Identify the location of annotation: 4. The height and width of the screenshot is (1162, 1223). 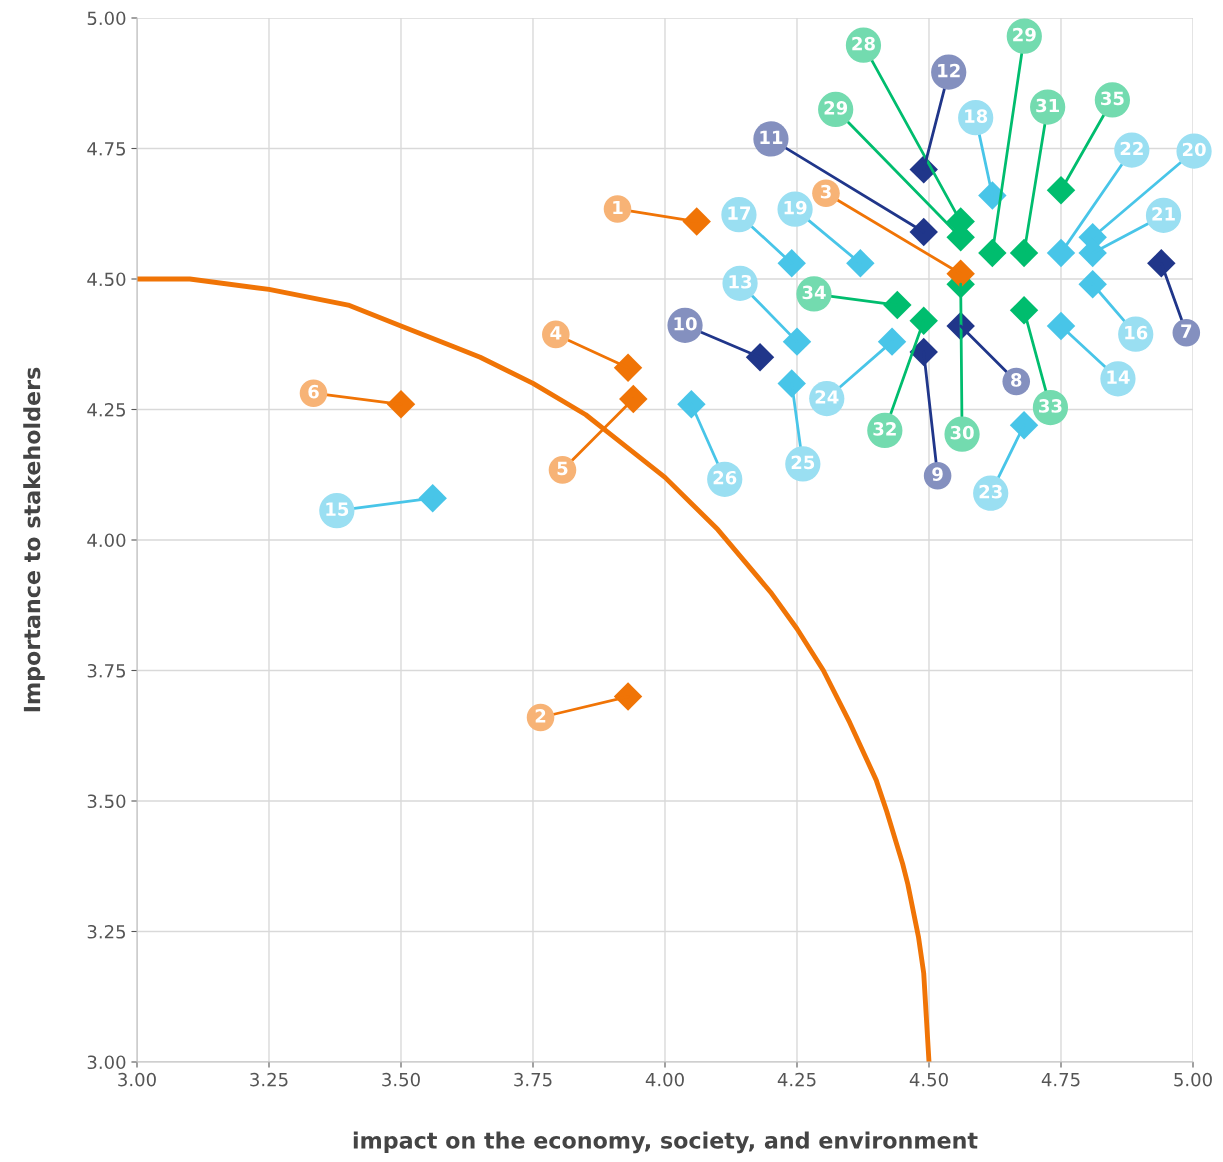
(556, 333).